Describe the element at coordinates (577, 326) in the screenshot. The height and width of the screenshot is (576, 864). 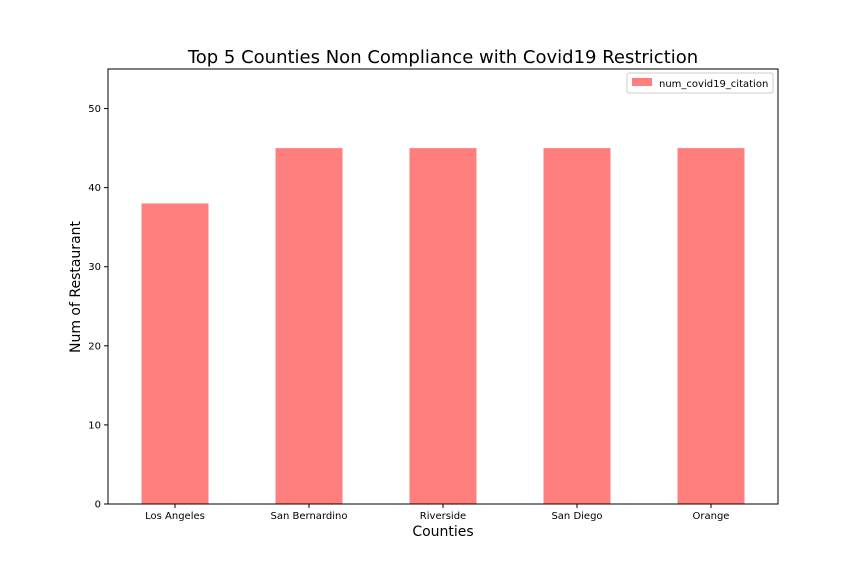
I see `bar-san-diego` at that location.